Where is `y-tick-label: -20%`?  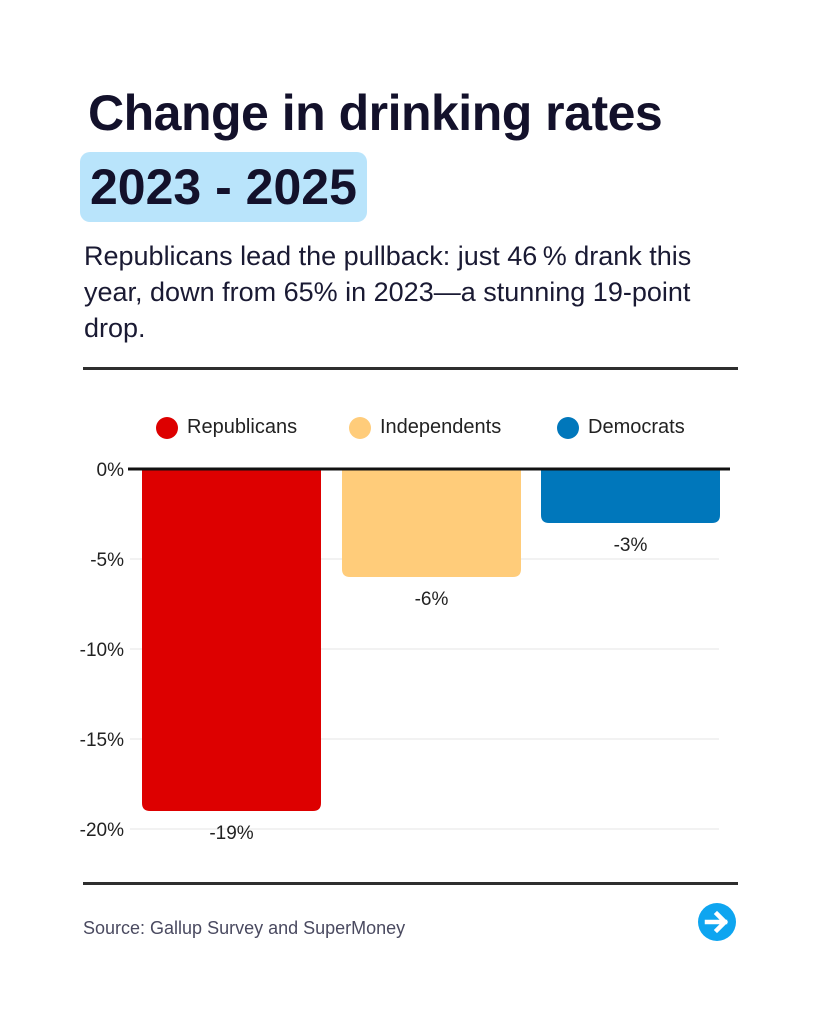 y-tick-label: -20% is located at coordinates (102, 830).